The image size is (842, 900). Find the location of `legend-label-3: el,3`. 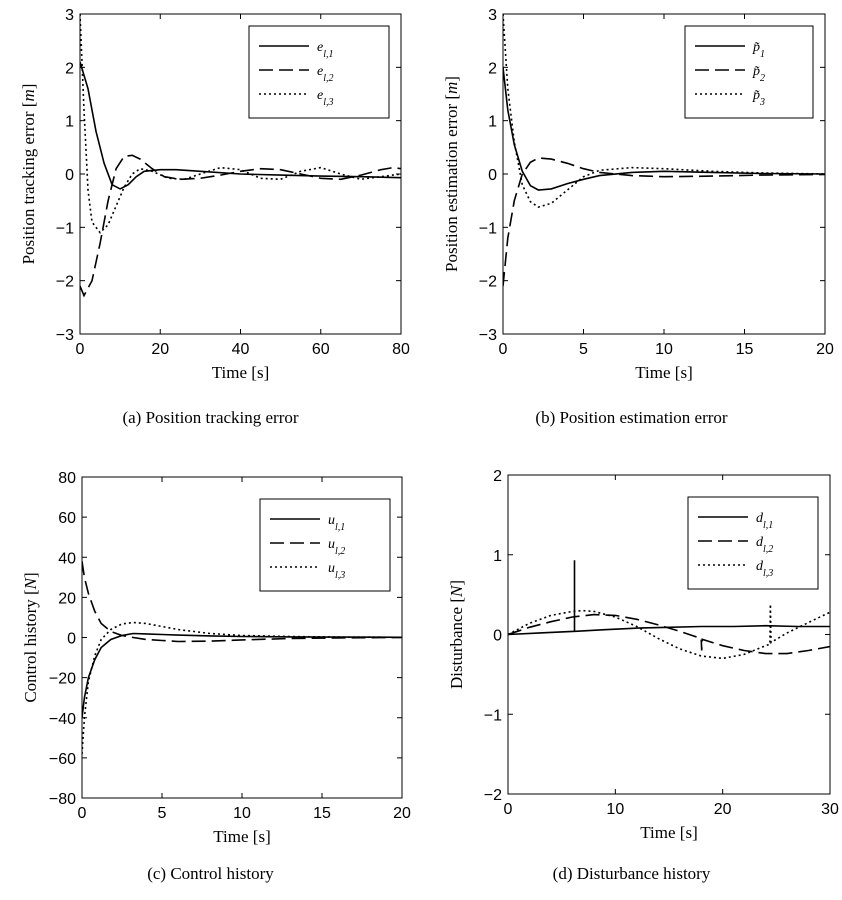

legend-label-3: el,3 is located at coordinates (325, 98).